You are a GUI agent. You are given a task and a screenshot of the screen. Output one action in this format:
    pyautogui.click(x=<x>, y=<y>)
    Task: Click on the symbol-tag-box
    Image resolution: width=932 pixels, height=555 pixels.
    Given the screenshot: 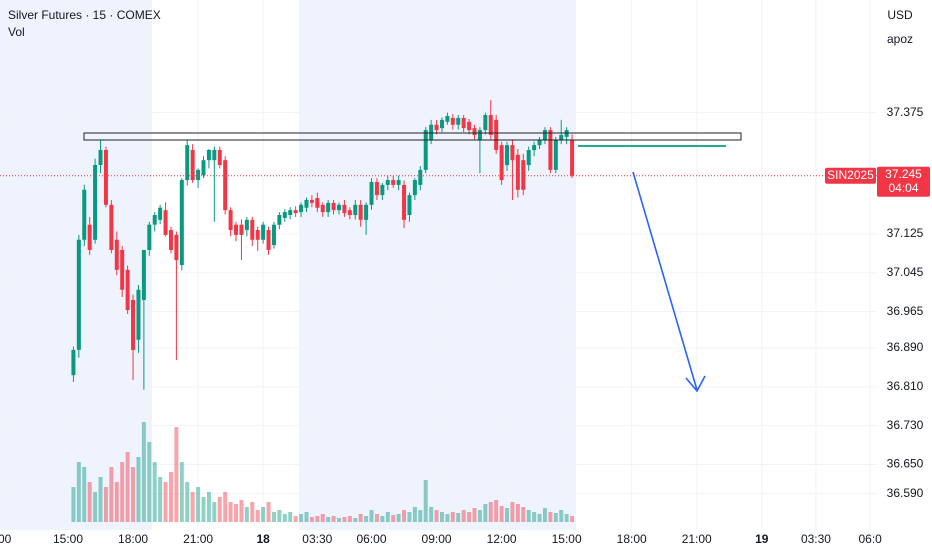 What is the action you would take?
    pyautogui.click(x=850, y=175)
    